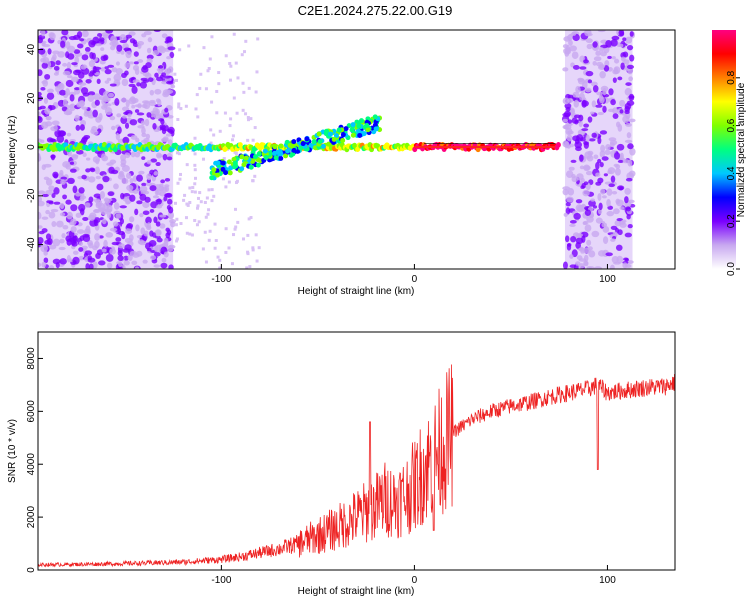  Describe the element at coordinates (415, 580) in the screenshot. I see `x-tick-label: 0` at that location.